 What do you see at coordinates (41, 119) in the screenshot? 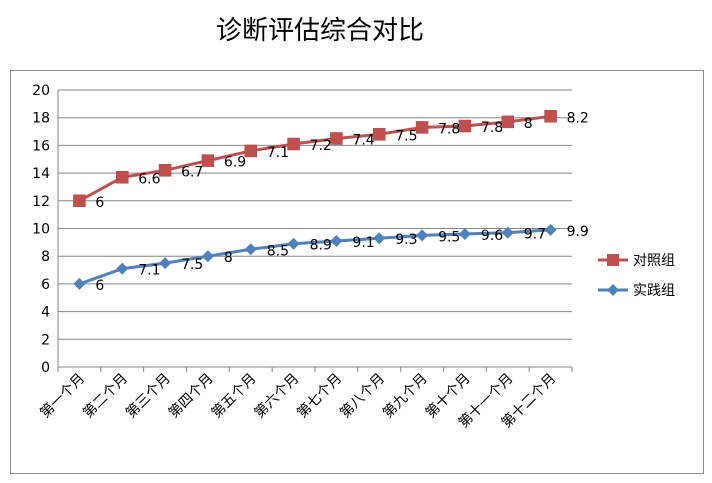
I see `y-tick-label: 18` at bounding box center [41, 119].